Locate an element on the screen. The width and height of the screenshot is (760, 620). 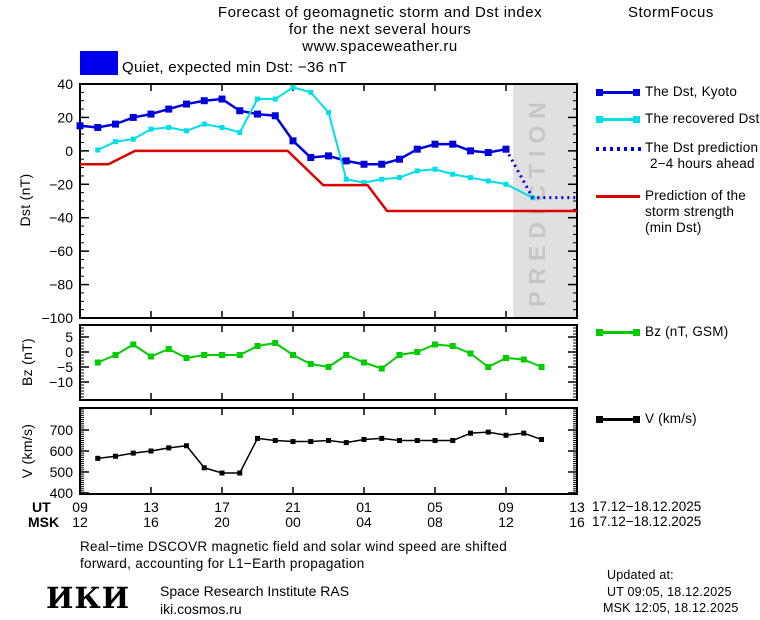
strength-line-swatch-icon is located at coordinates (618, 196).